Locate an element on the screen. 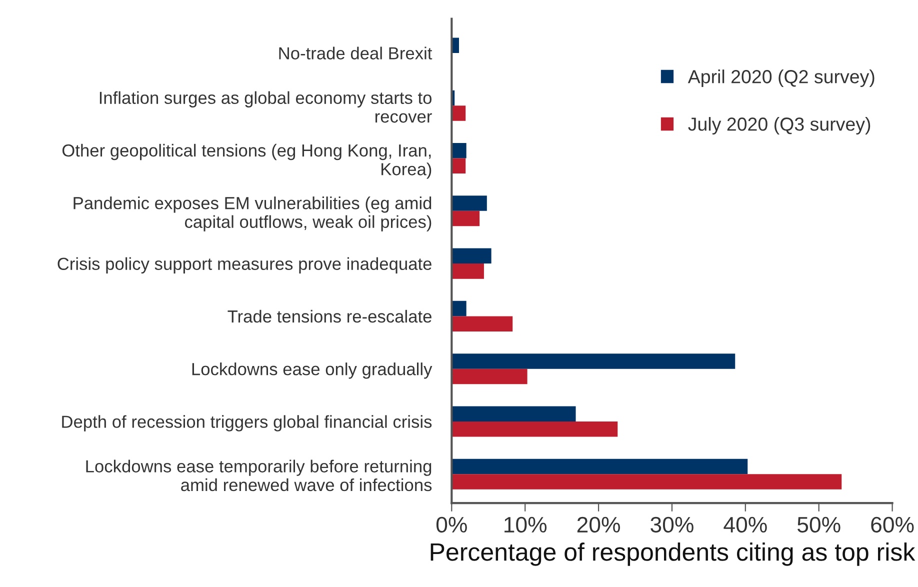  x-tick-label: 40% is located at coordinates (745, 524).